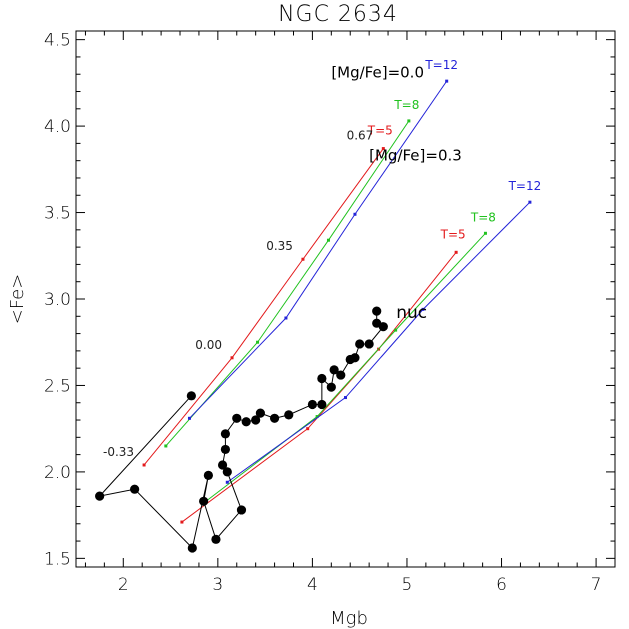 The image size is (629, 629). What do you see at coordinates (501, 585) in the screenshot?
I see `x-tick-label: 6` at bounding box center [501, 585].